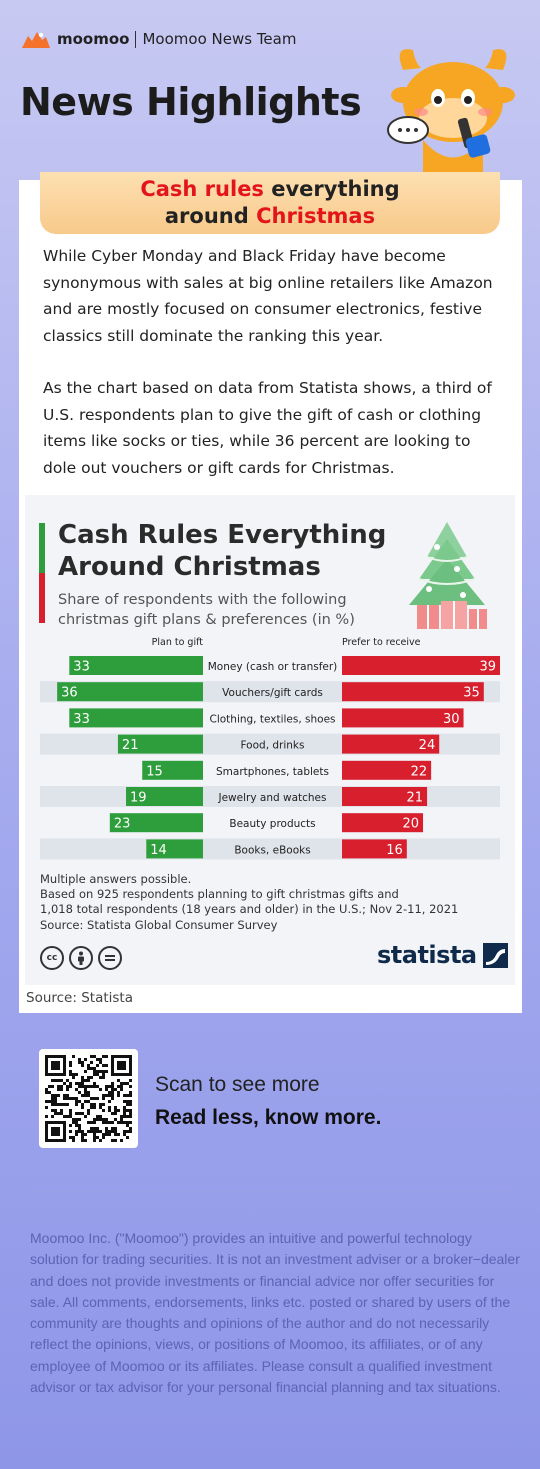 The image size is (540, 1469). I want to click on brand-separator, so click(136, 39).